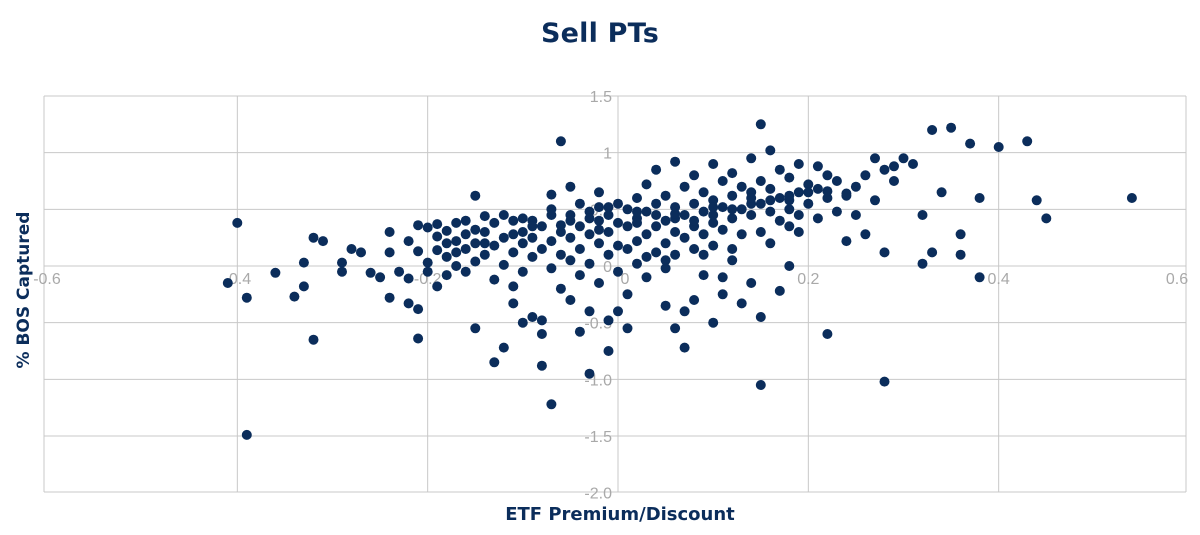  What do you see at coordinates (808, 279) in the screenshot?
I see `x-tick-label: 0.2` at bounding box center [808, 279].